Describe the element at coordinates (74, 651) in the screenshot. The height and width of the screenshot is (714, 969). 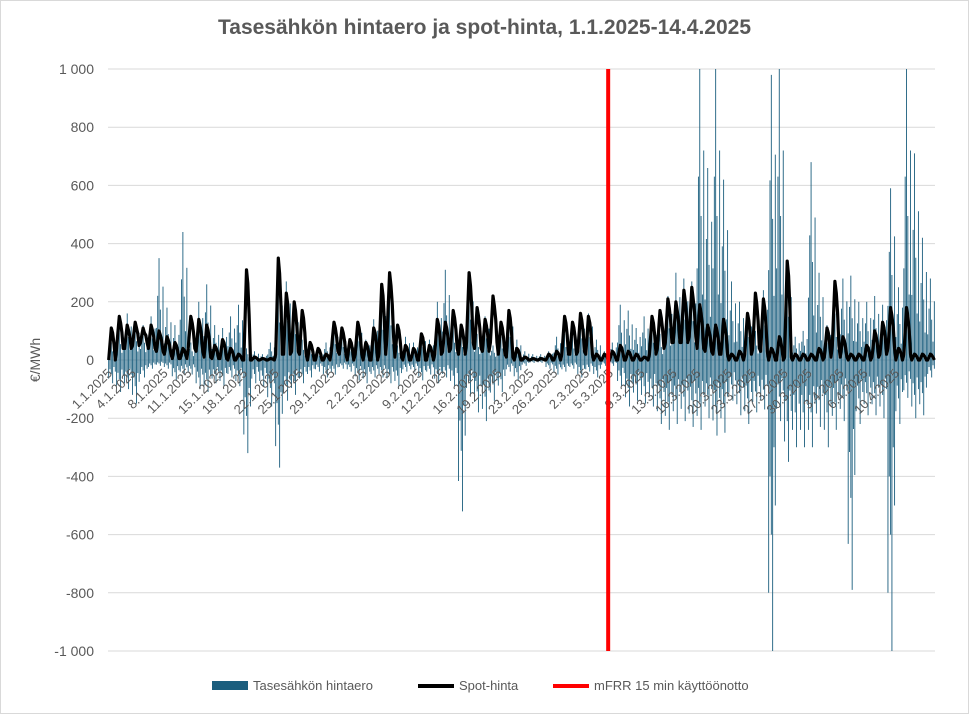
I see `y-tick-label: -1 000` at that location.